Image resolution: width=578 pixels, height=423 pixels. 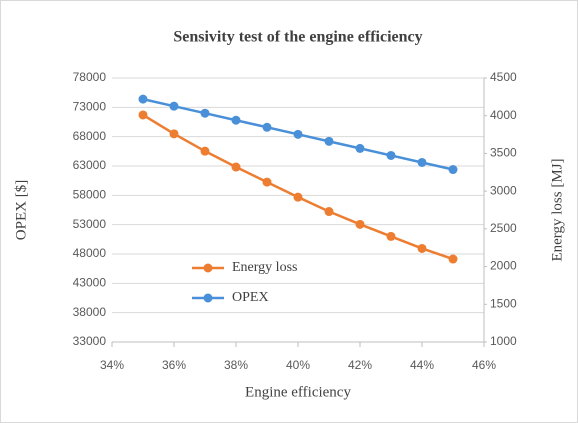 I want to click on y2-axis-label: Energy loss [MJ], so click(x=557, y=209).